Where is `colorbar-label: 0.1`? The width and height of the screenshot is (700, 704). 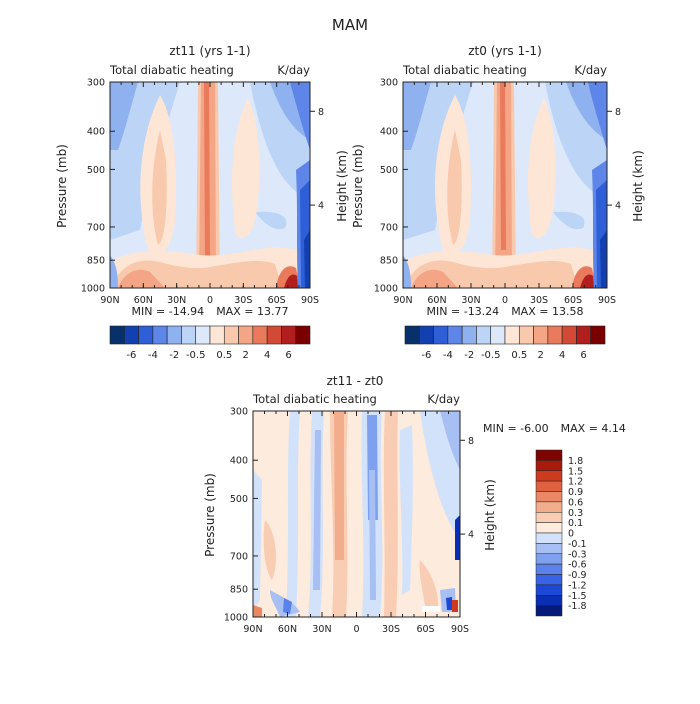
colorbar-label: 0.1 is located at coordinates (575, 523).